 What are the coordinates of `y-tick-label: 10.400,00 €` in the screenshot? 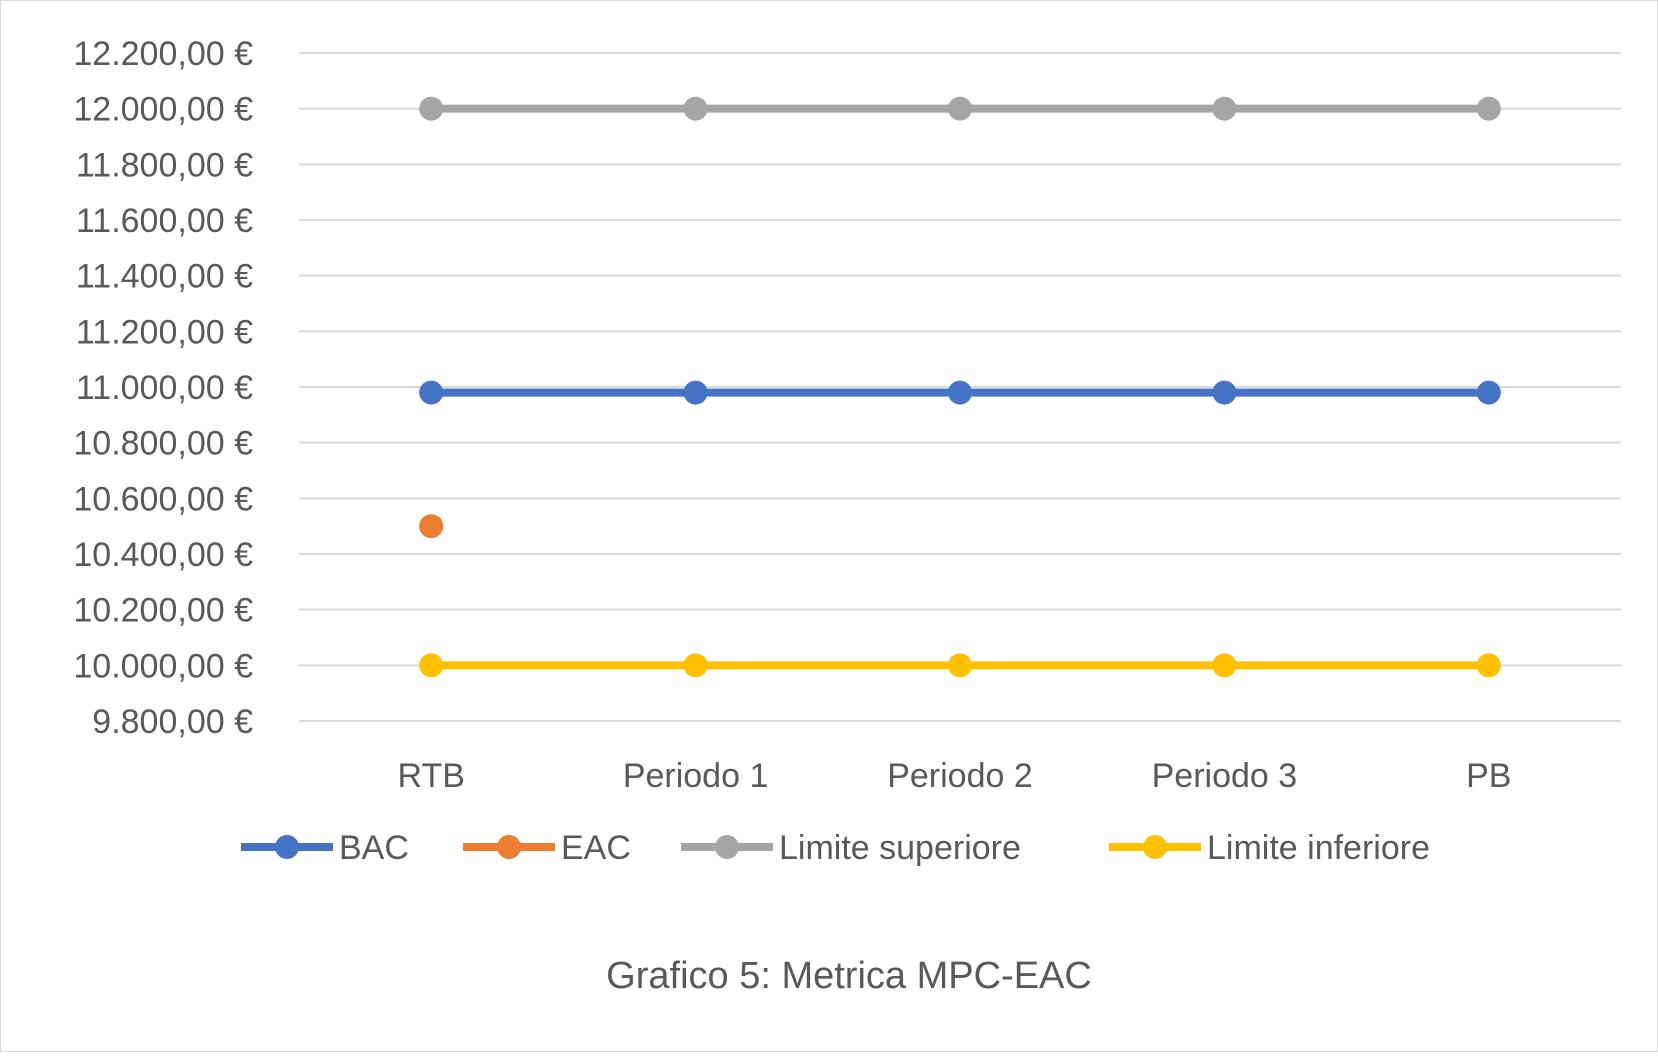 It's located at (163, 555).